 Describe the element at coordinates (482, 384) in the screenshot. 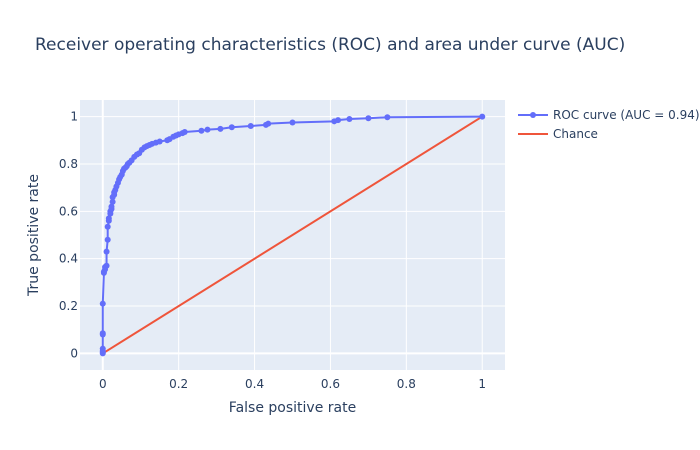

I see `x-tick-label: 1` at that location.